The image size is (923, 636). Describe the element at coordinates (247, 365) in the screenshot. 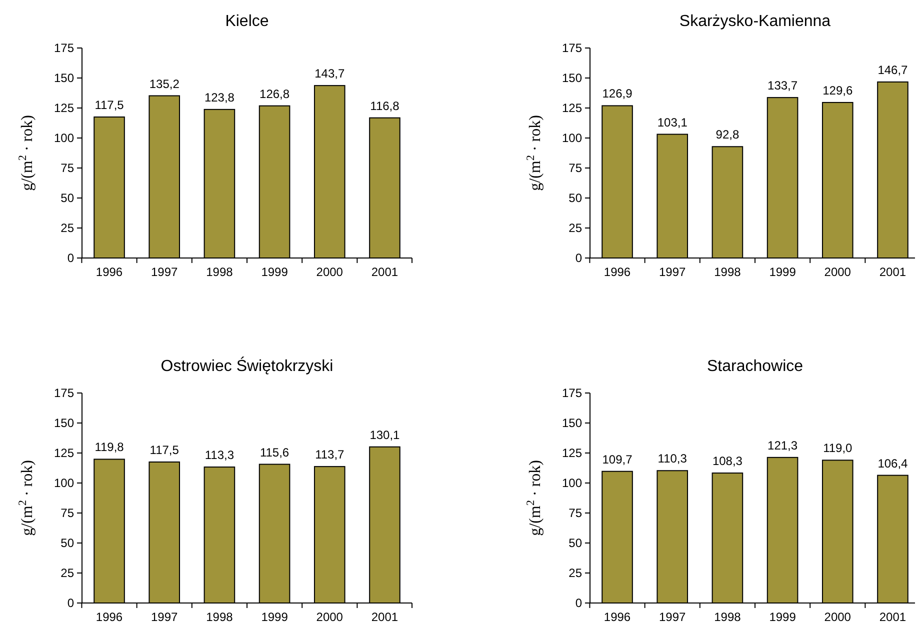

I see `chart-title: Ostrowiec Świętokrzyski` at that location.